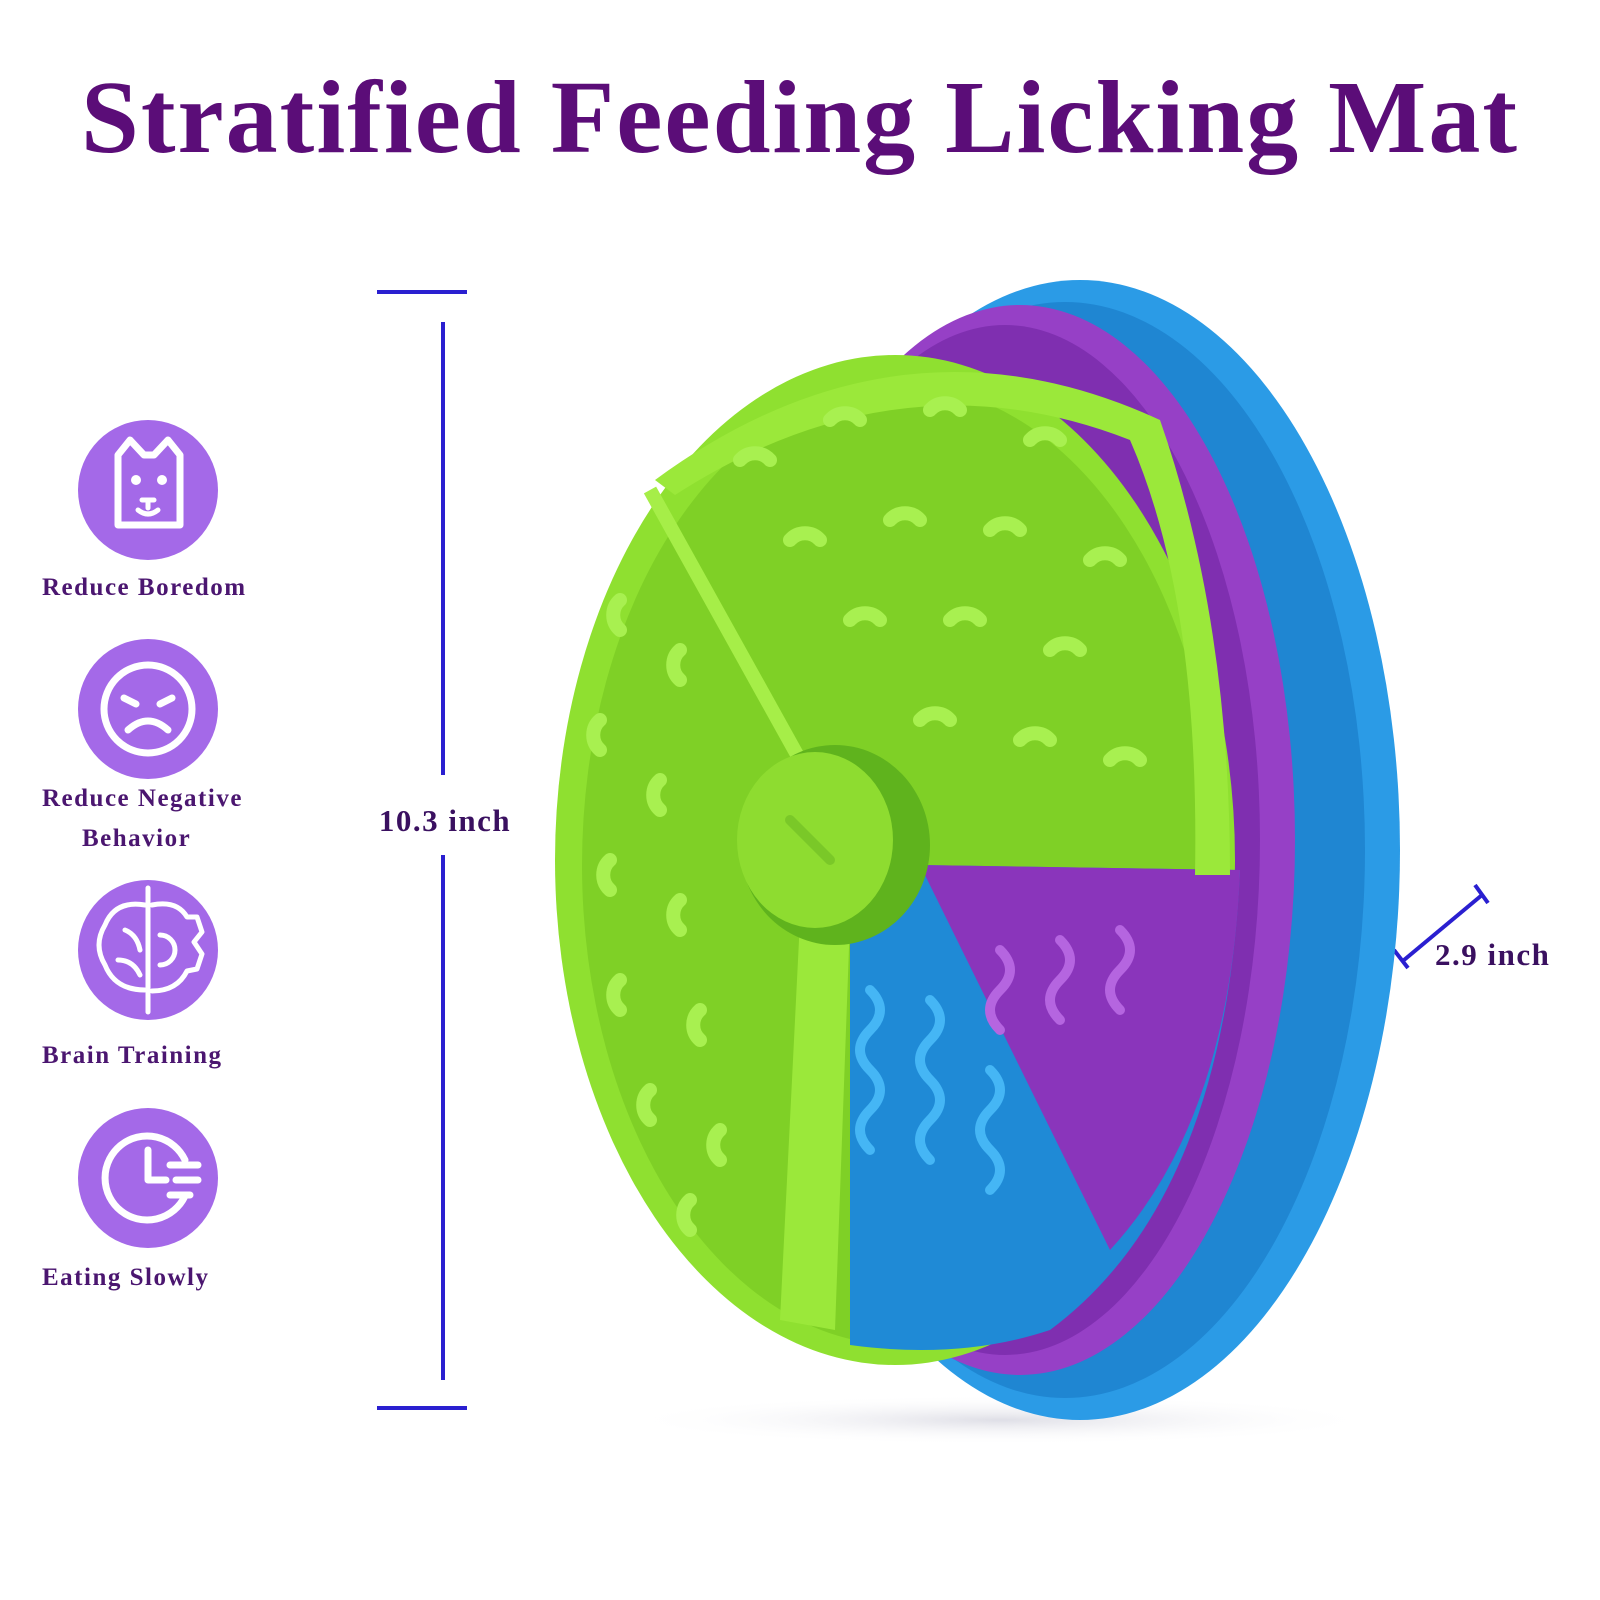 The image size is (1600, 1600). Describe the element at coordinates (132, 1055) in the screenshot. I see `feature-label: Brain Training` at that location.